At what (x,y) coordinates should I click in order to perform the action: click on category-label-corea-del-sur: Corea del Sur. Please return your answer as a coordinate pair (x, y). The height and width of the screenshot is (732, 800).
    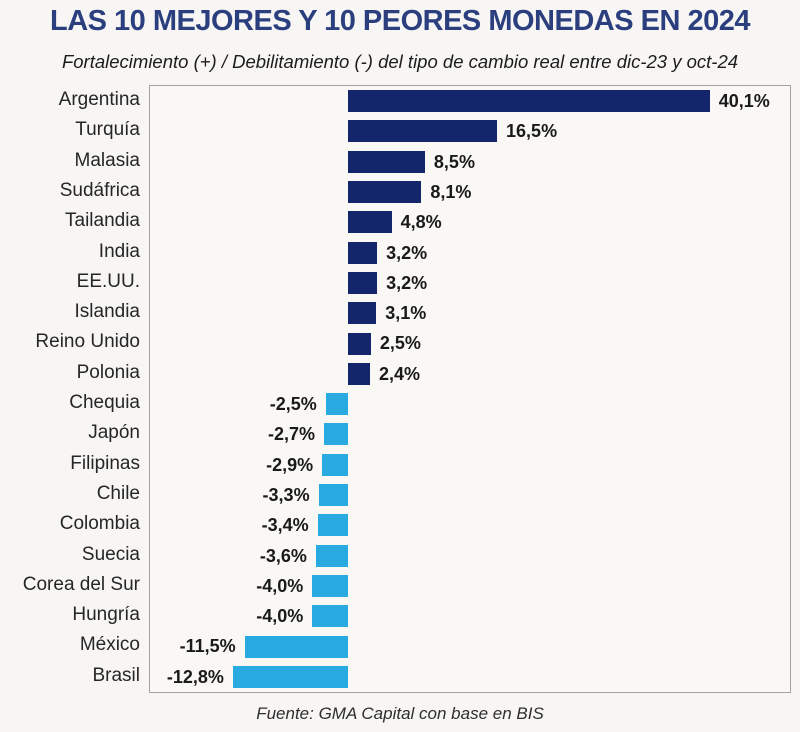
    Looking at the image, I should click on (81, 584).